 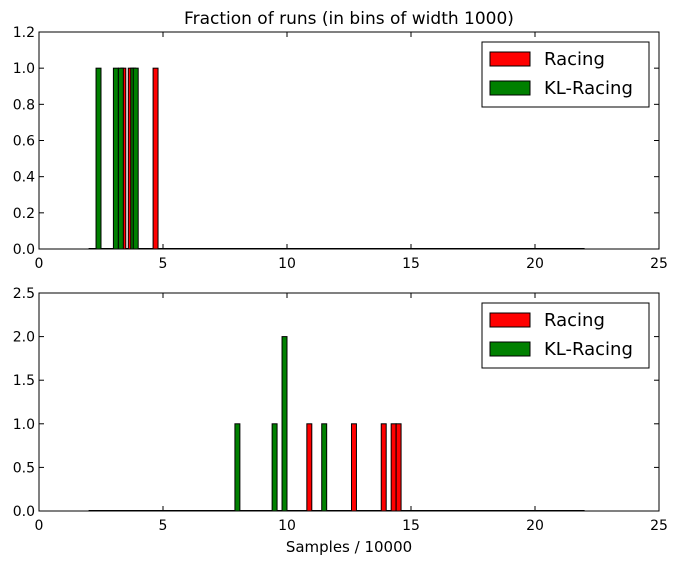 What do you see at coordinates (24, 512) in the screenshot?
I see `bottom-y-tick-label: 0.0` at bounding box center [24, 512].